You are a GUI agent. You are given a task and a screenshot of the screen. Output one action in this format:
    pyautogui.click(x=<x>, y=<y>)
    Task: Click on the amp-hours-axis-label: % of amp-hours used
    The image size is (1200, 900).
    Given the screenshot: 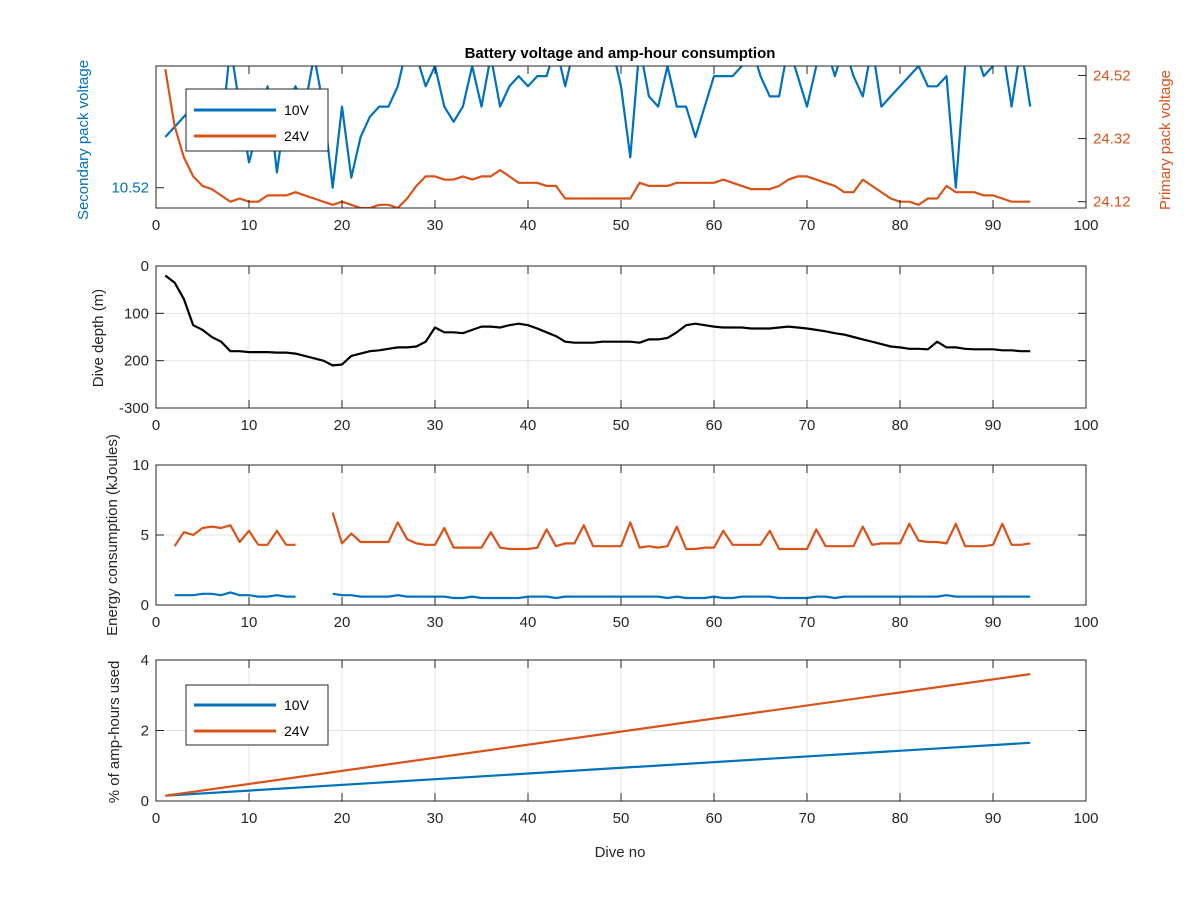 What is the action you would take?
    pyautogui.click(x=114, y=732)
    